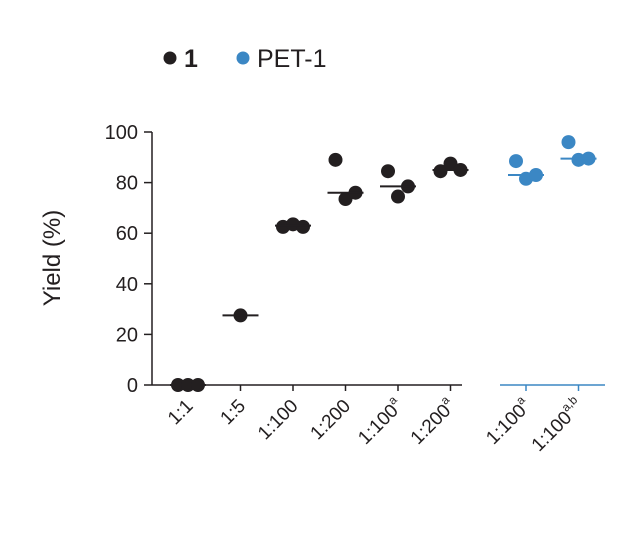 This screenshot has height=536, width=642. What do you see at coordinates (127, 285) in the screenshot?
I see `y-tick-label: 40` at bounding box center [127, 285].